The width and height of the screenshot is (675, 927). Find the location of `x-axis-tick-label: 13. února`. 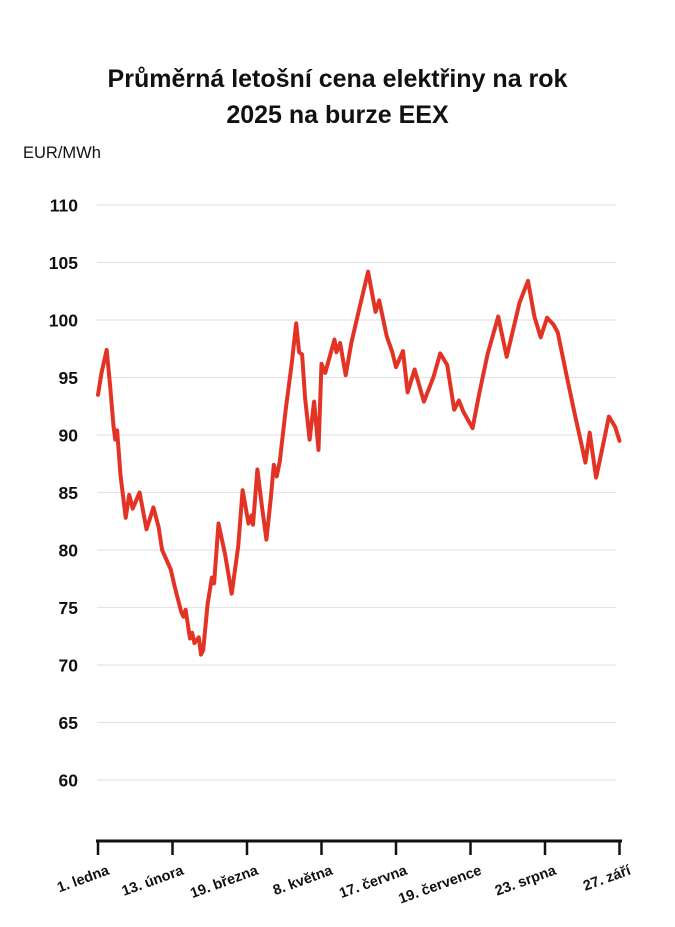

x-axis-tick-label: 13. února is located at coordinates (153, 880).